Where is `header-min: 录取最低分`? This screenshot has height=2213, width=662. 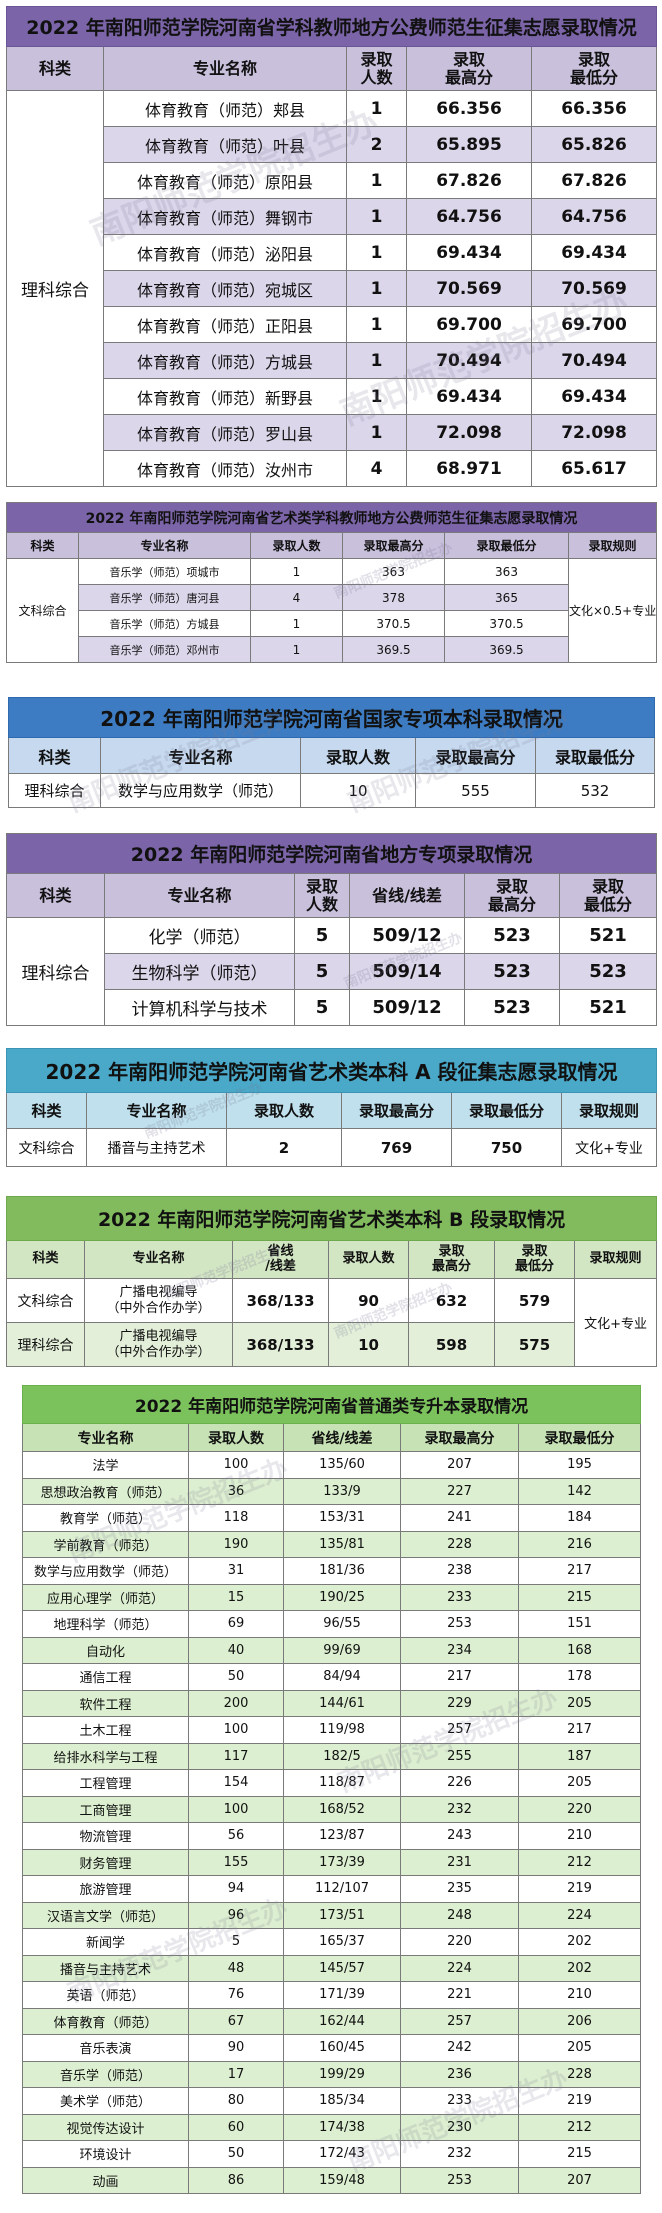
header-min: 录取最低分 is located at coordinates (506, 1110).